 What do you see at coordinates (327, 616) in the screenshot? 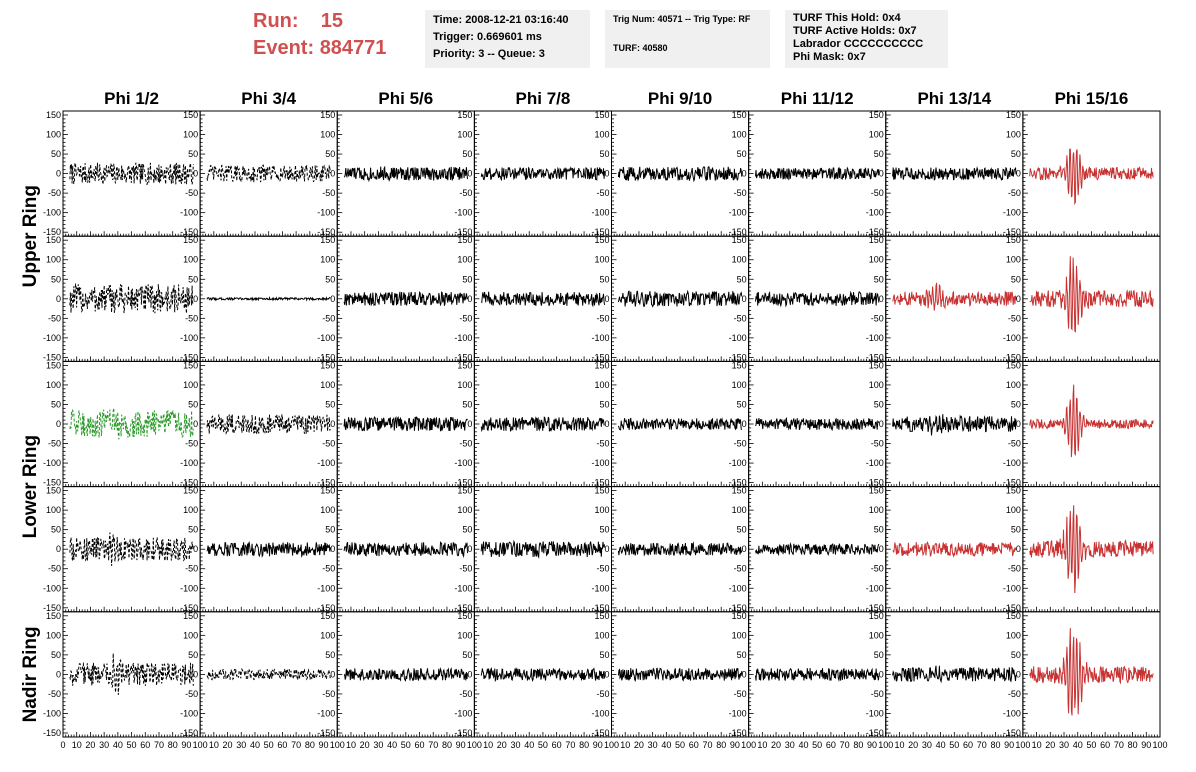
I see `y-tick-label-r4-c2-150: 150` at bounding box center [327, 616].